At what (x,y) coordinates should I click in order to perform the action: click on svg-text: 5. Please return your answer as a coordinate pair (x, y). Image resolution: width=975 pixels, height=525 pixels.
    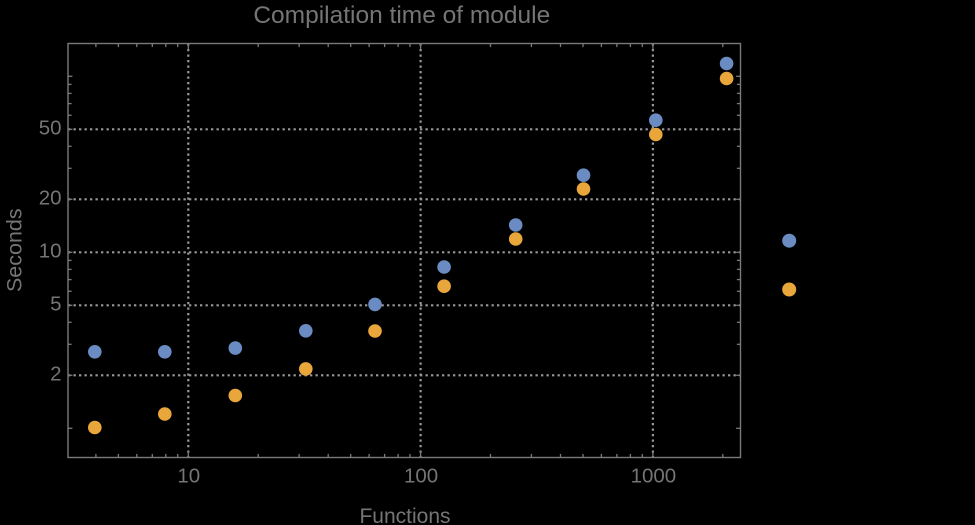
    Looking at the image, I should click on (55, 304).